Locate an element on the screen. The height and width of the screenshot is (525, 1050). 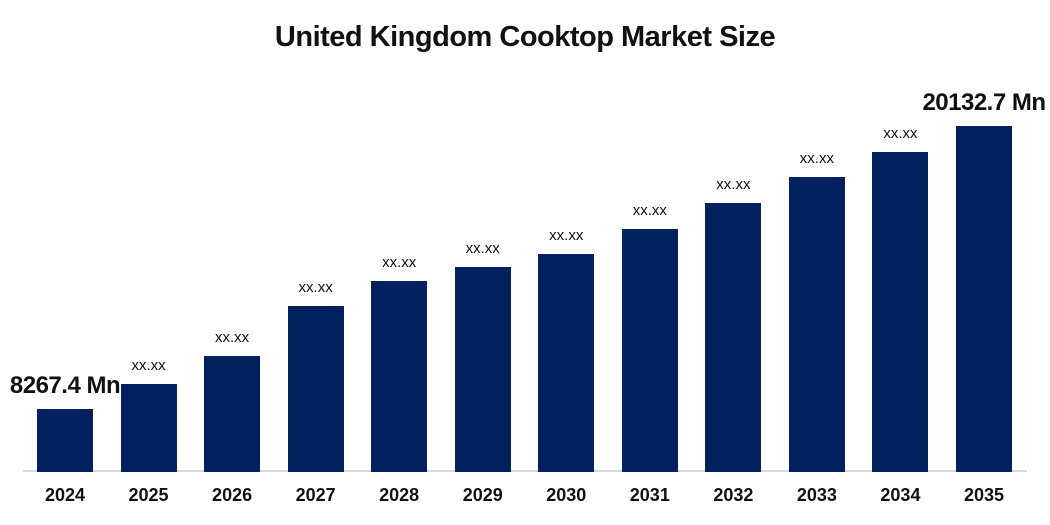
x-axis-tick-2026: 2026 is located at coordinates (232, 495).